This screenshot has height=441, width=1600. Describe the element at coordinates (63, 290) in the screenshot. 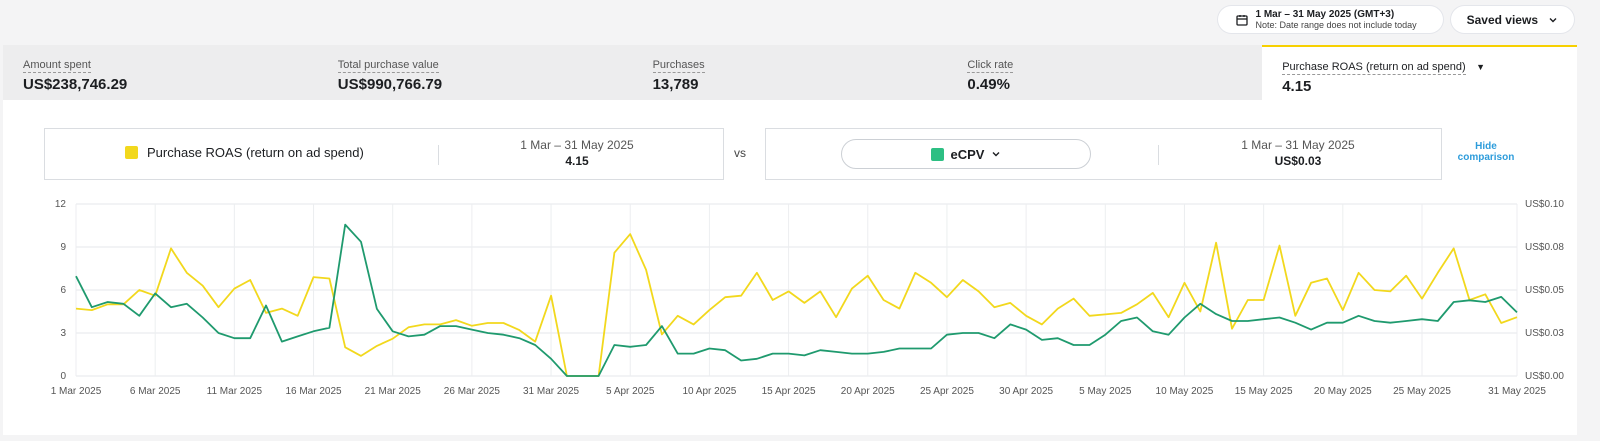

I see `y-left-tick-label: 6` at that location.